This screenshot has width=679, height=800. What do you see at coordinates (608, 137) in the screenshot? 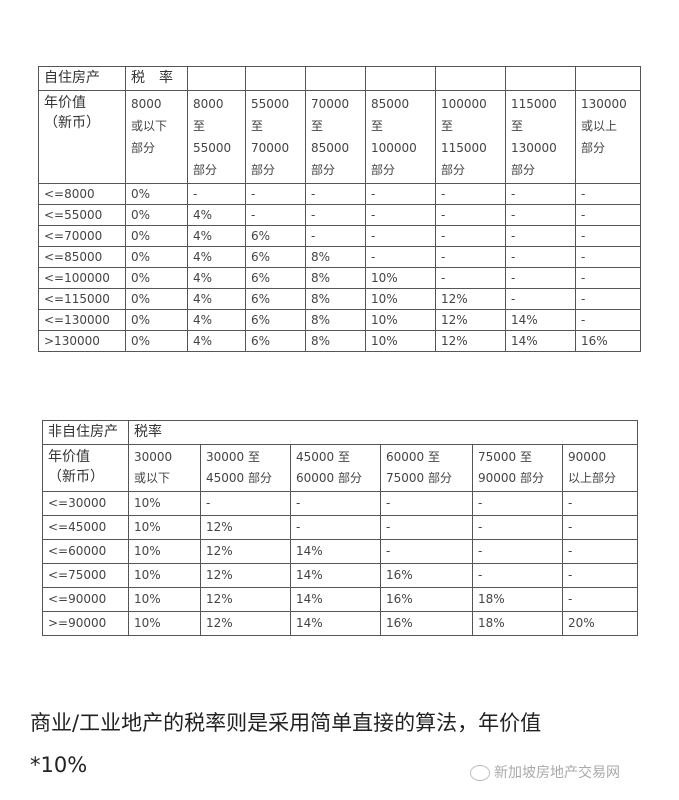
I see `bracket-cell: 130000 或以上 部分` at bounding box center [608, 137].